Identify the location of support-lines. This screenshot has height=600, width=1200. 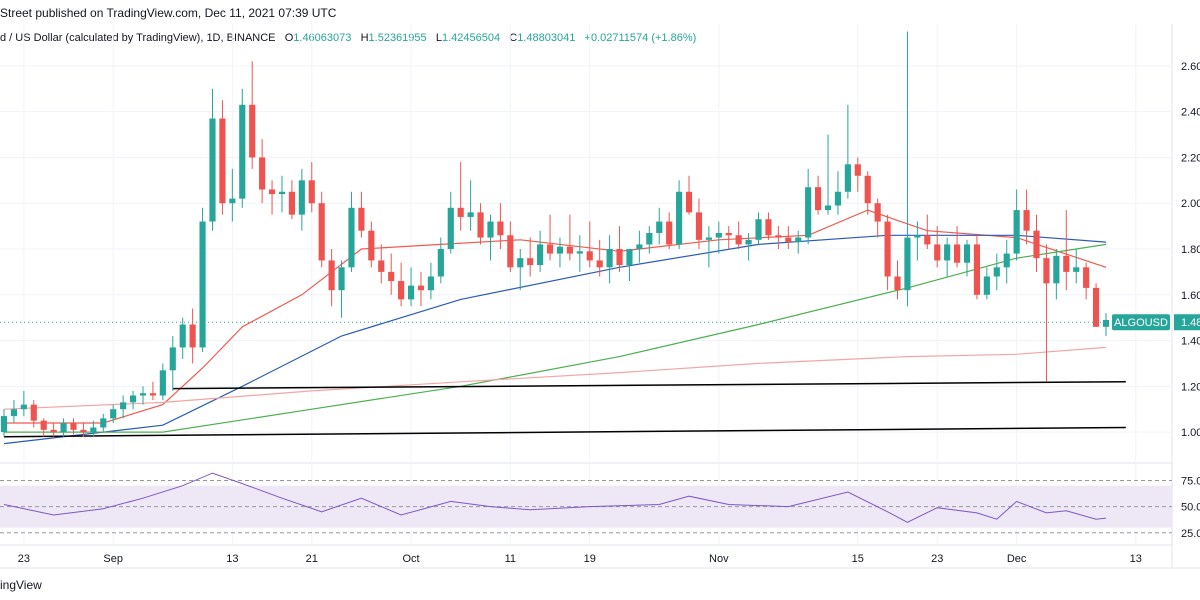
(564, 409).